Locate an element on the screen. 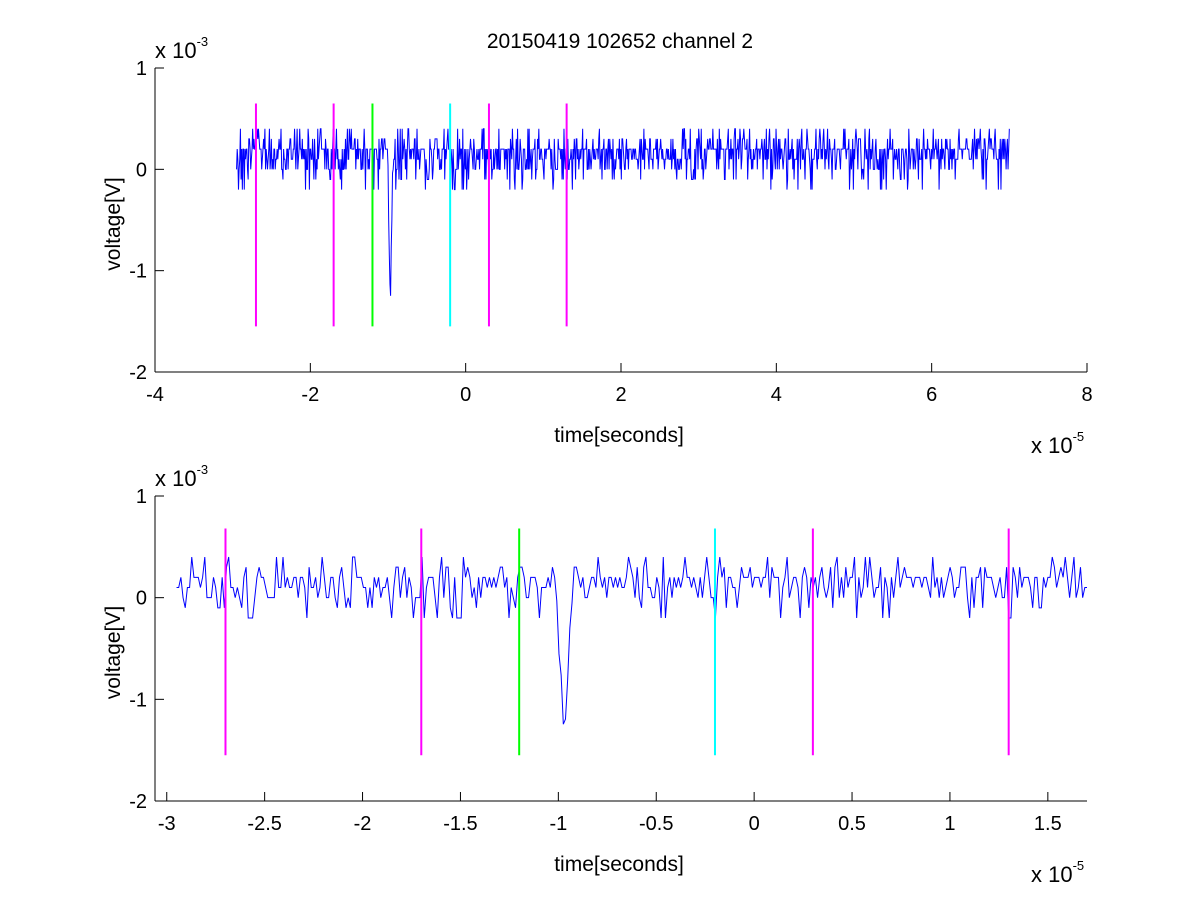 The width and height of the screenshot is (1200, 901). bottom-x-tick-label: -1 is located at coordinates (558, 824).